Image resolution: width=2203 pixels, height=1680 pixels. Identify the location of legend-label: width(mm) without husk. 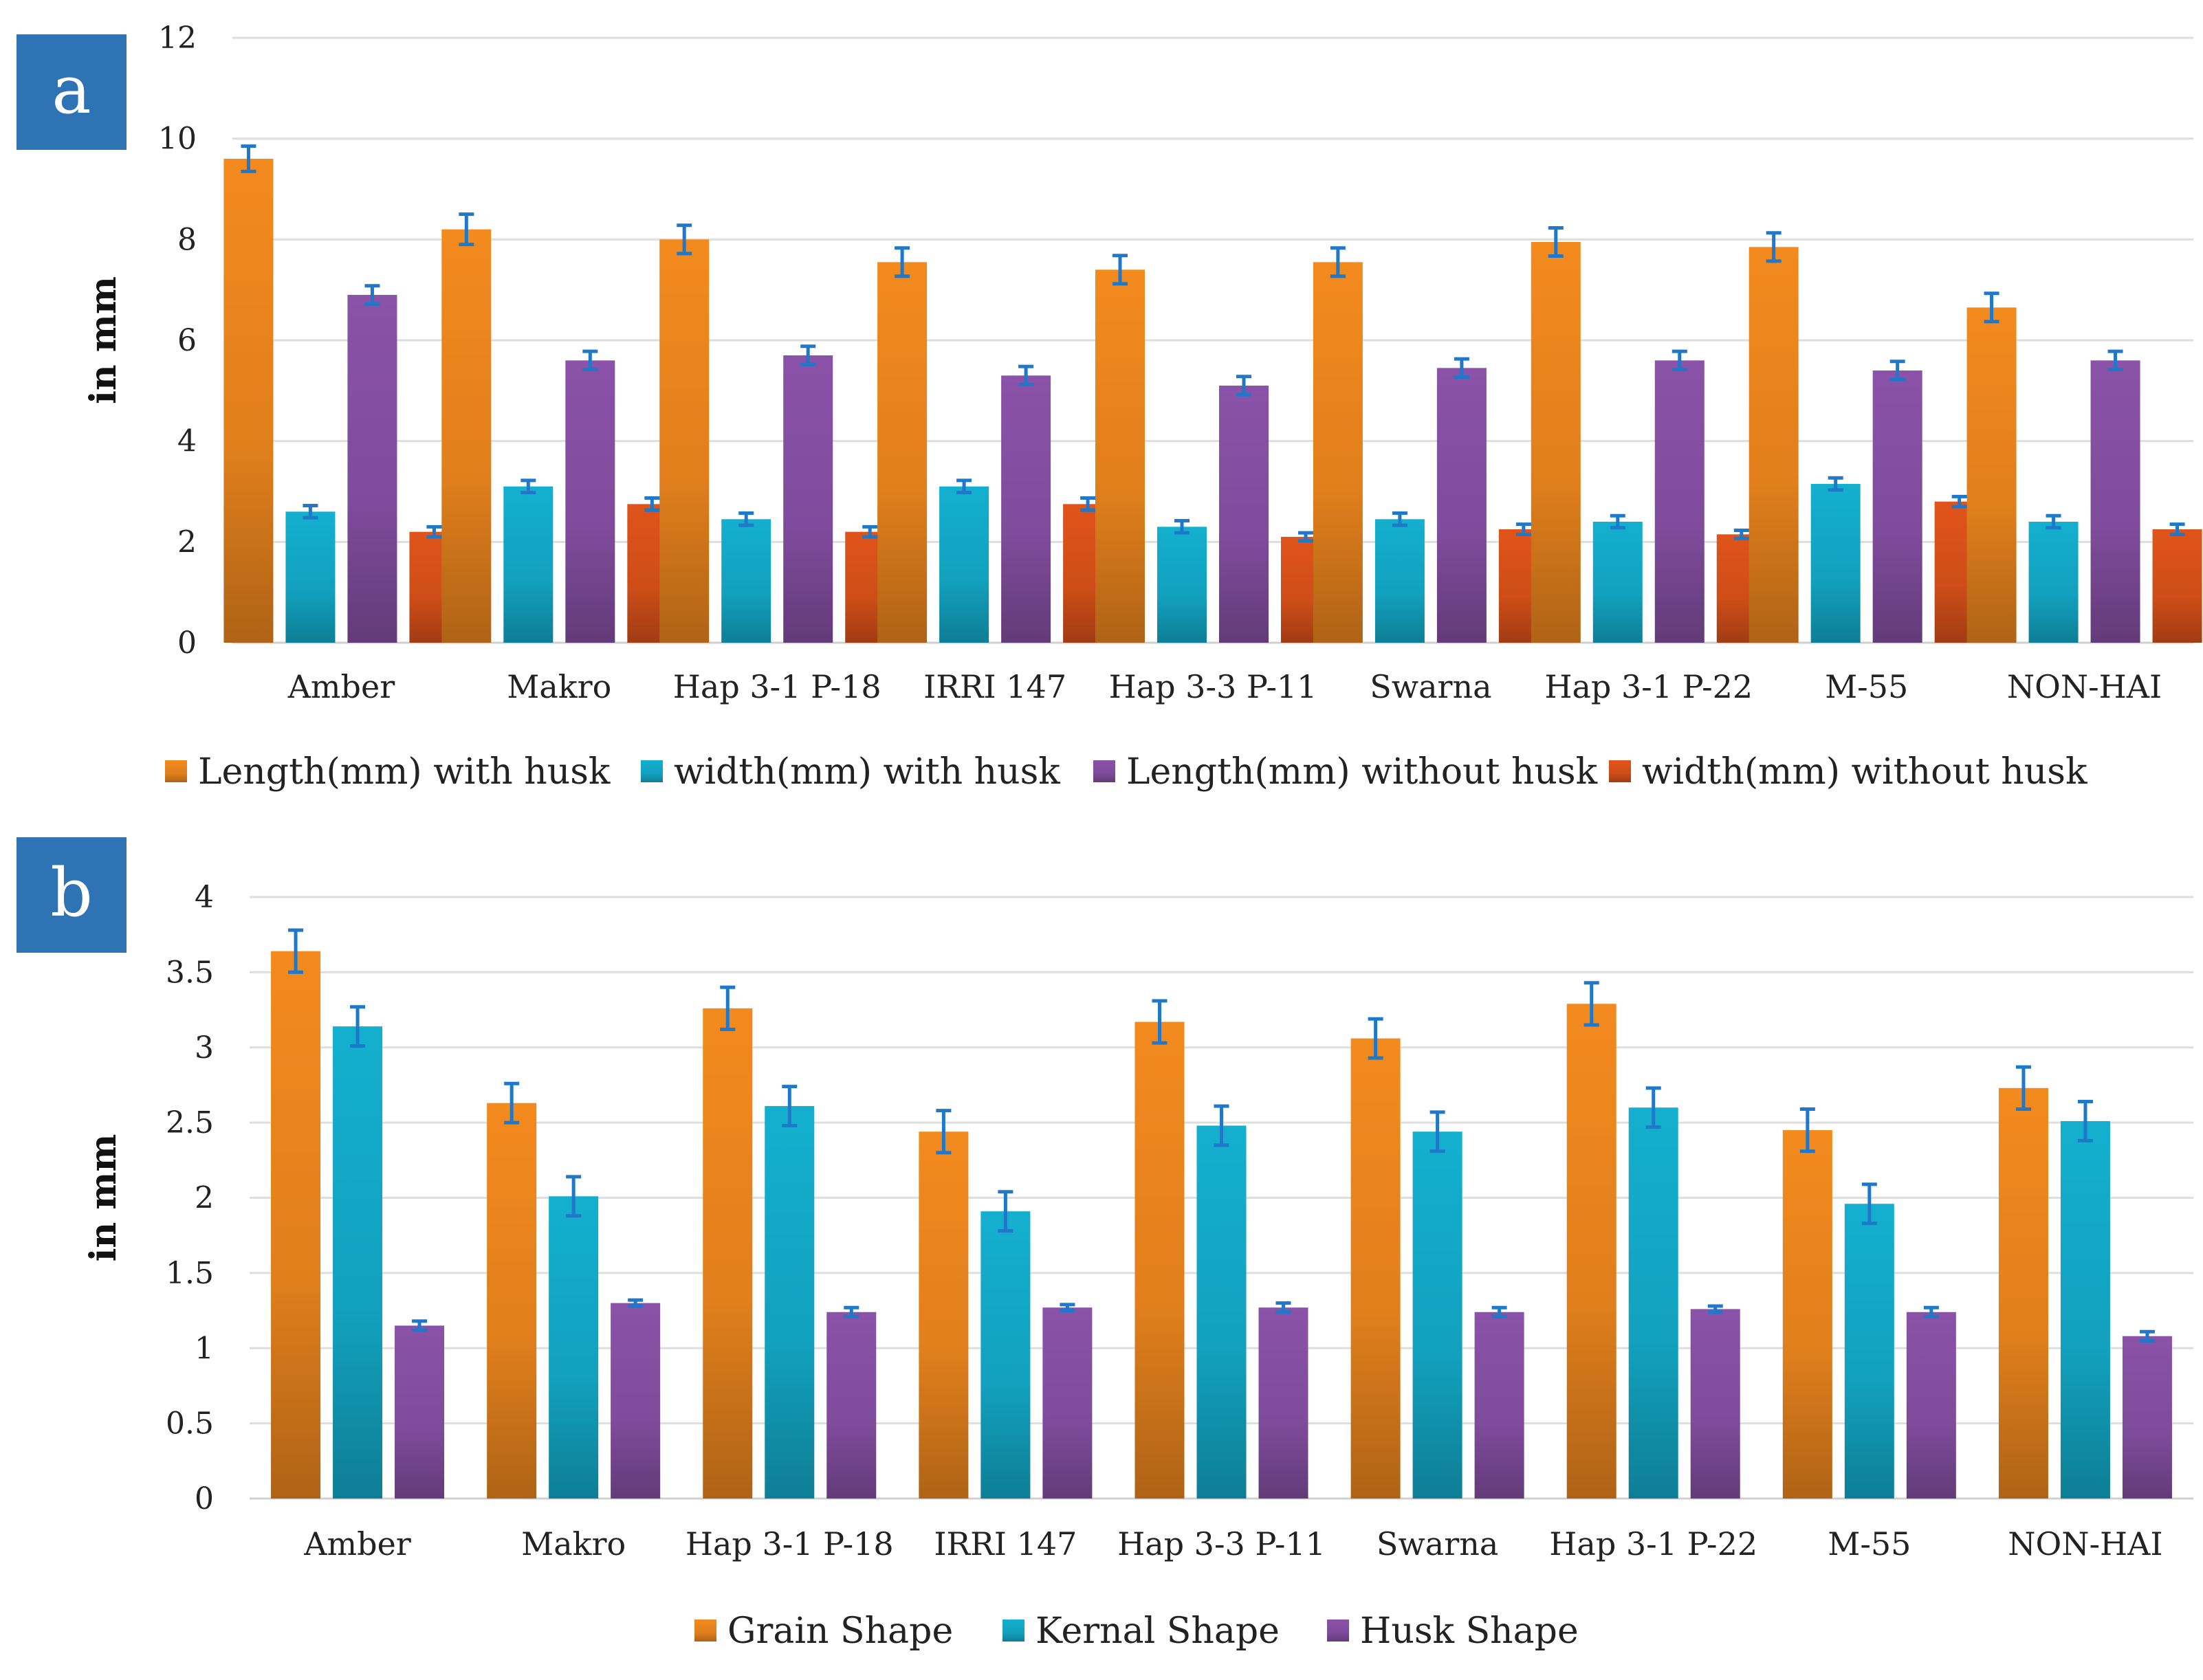
(1864, 772).